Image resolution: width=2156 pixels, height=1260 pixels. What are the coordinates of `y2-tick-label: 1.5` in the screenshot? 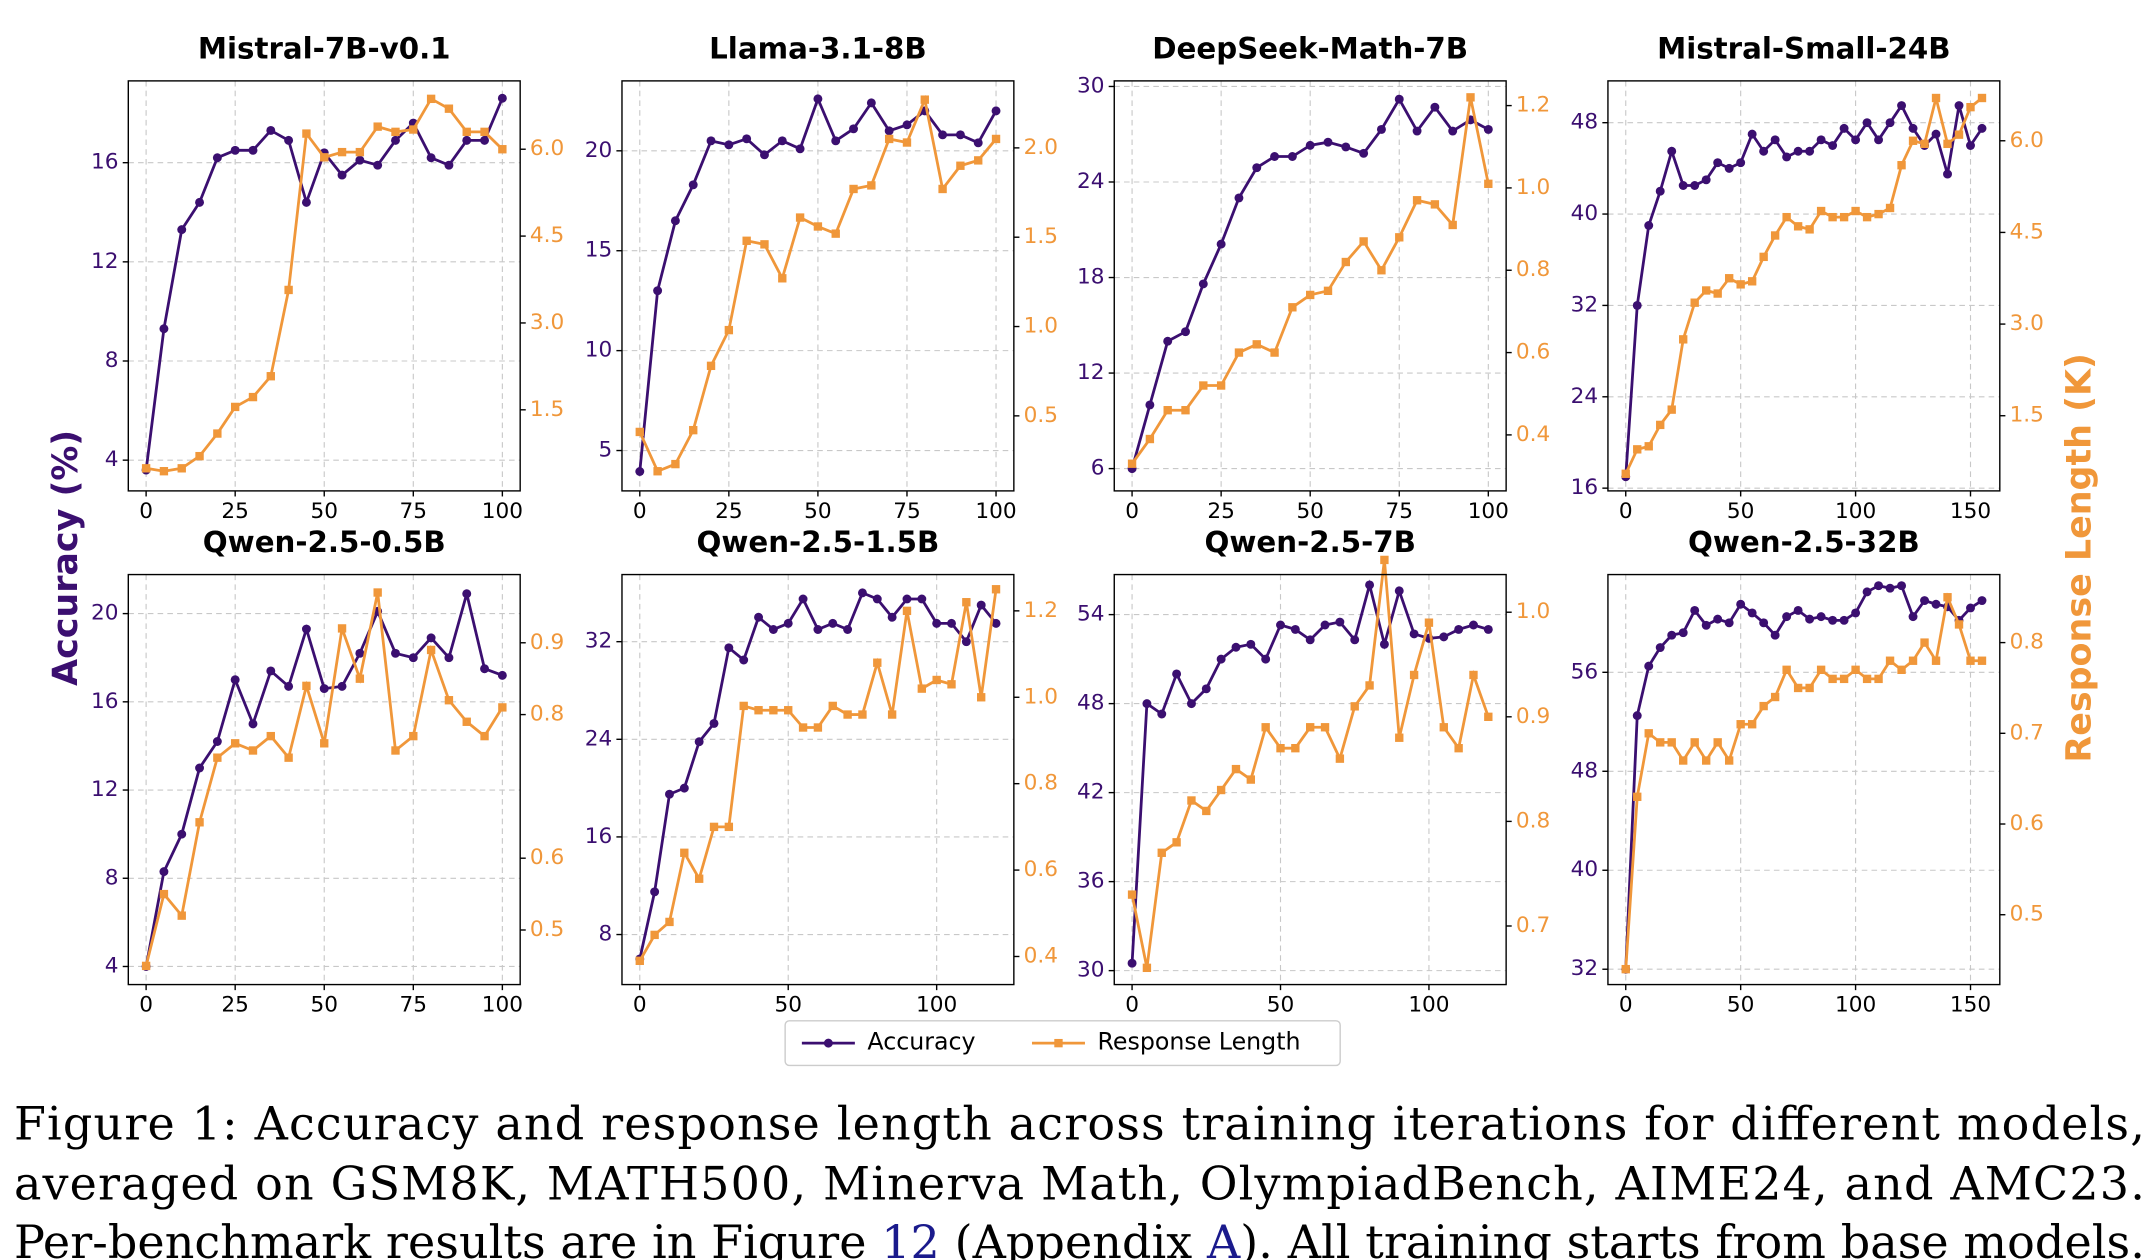 It's located at (2027, 415).